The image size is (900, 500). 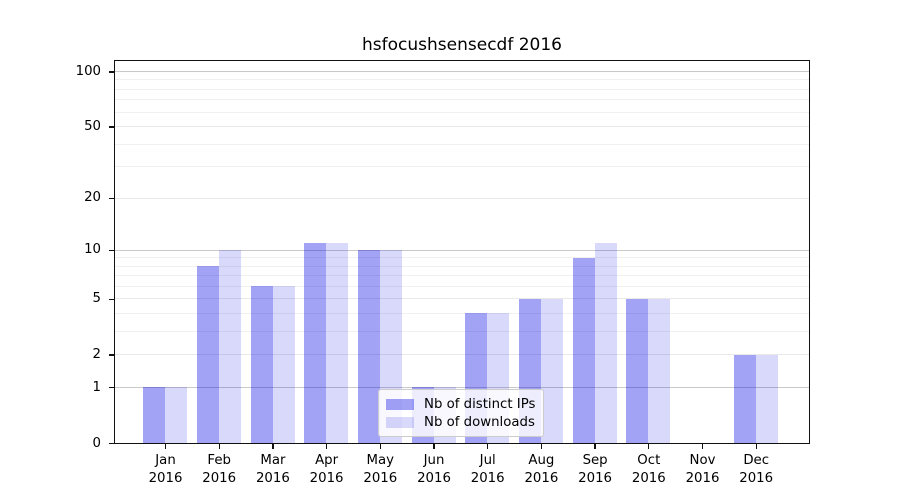 What do you see at coordinates (462, 45) in the screenshot?
I see `chart-title: hsfocushsensecdf 2016` at bounding box center [462, 45].